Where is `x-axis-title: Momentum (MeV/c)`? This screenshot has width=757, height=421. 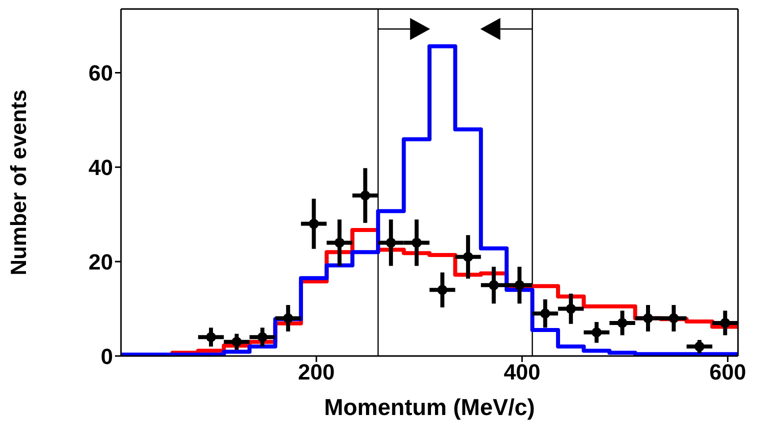
x-axis-title: Momentum (MeV/c) is located at coordinates (429, 407).